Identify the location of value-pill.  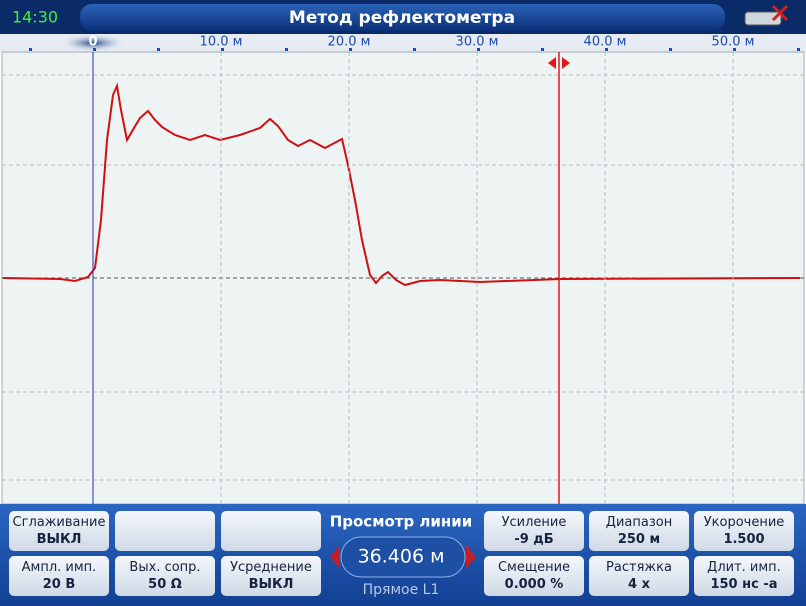
(403, 557).